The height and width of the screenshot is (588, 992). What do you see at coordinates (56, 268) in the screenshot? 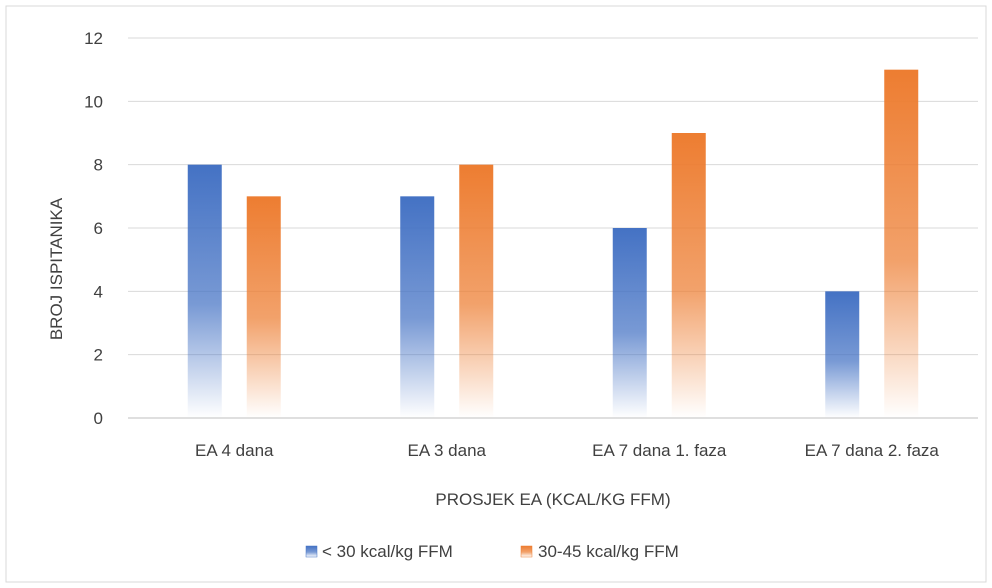
I see `y-axis-title: BROJ ISPITANIKA` at bounding box center [56, 268].